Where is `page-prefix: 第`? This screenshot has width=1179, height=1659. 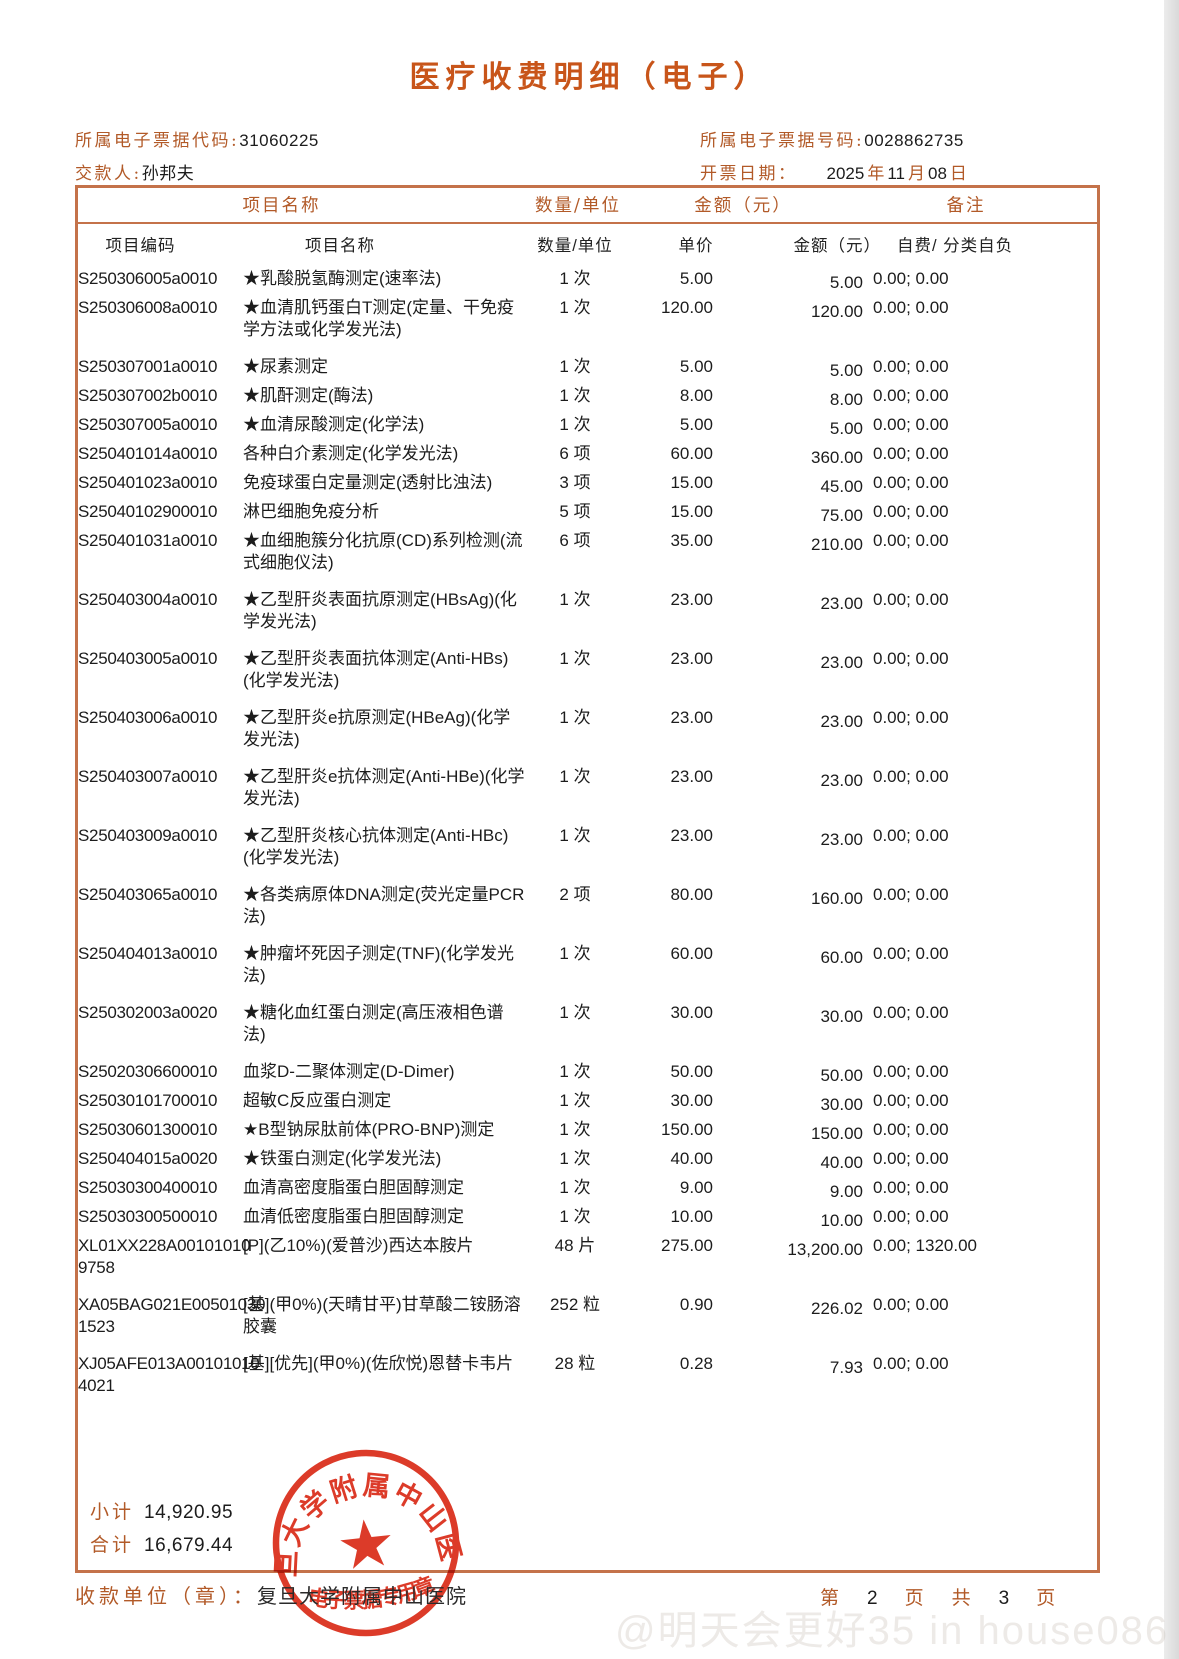
page-prefix: 第 is located at coordinates (830, 1598).